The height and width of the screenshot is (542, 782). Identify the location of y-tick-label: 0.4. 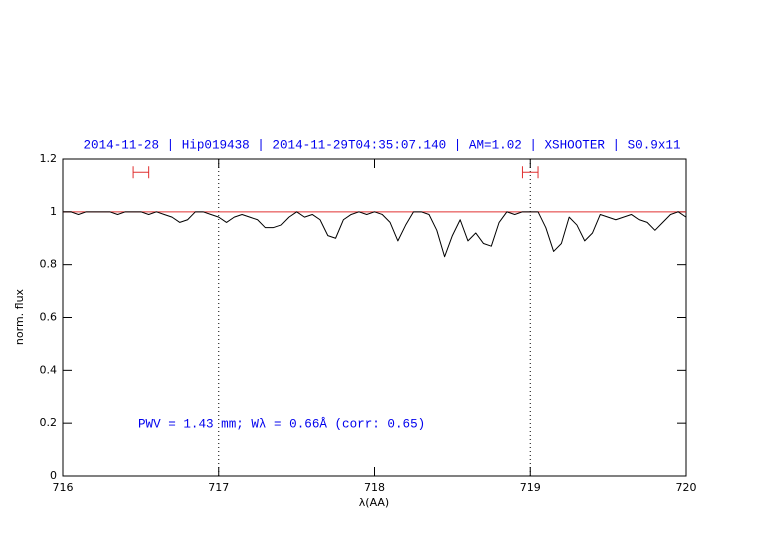
(49, 369).